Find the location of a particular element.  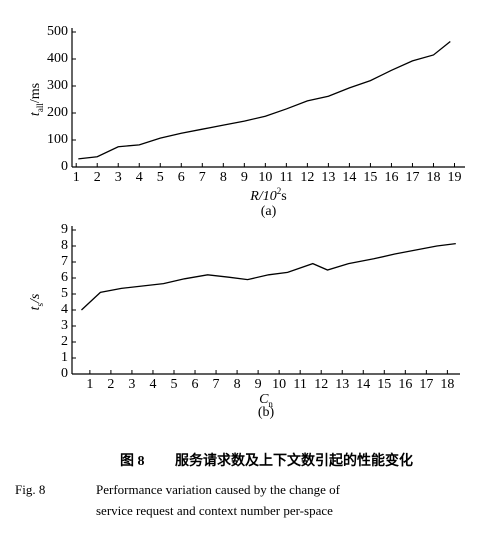

y-tick-label: 400 is located at coordinates (57, 58).